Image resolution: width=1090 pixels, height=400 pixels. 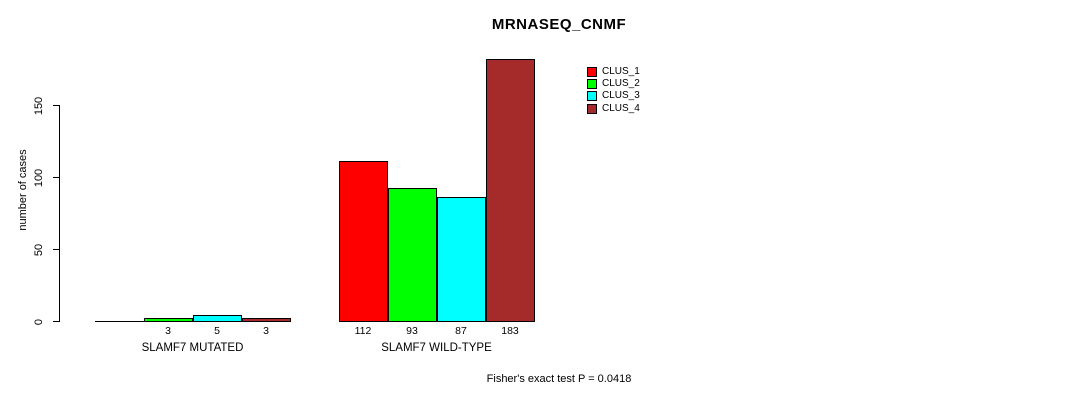 I want to click on bar-clus-2-group2, so click(x=412, y=255).